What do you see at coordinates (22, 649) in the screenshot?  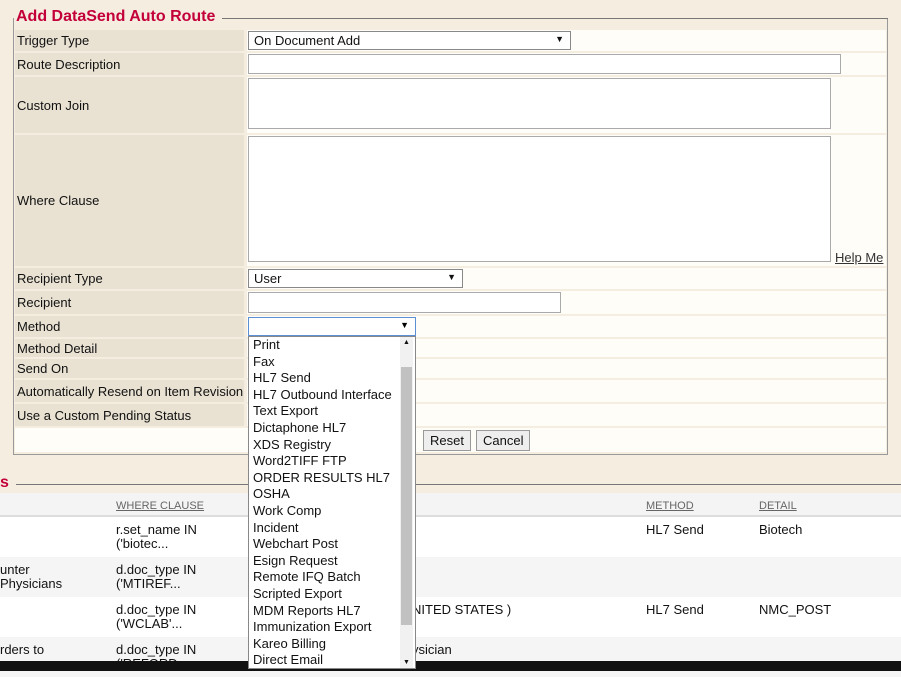 I see `cell-desc: rders to` at bounding box center [22, 649].